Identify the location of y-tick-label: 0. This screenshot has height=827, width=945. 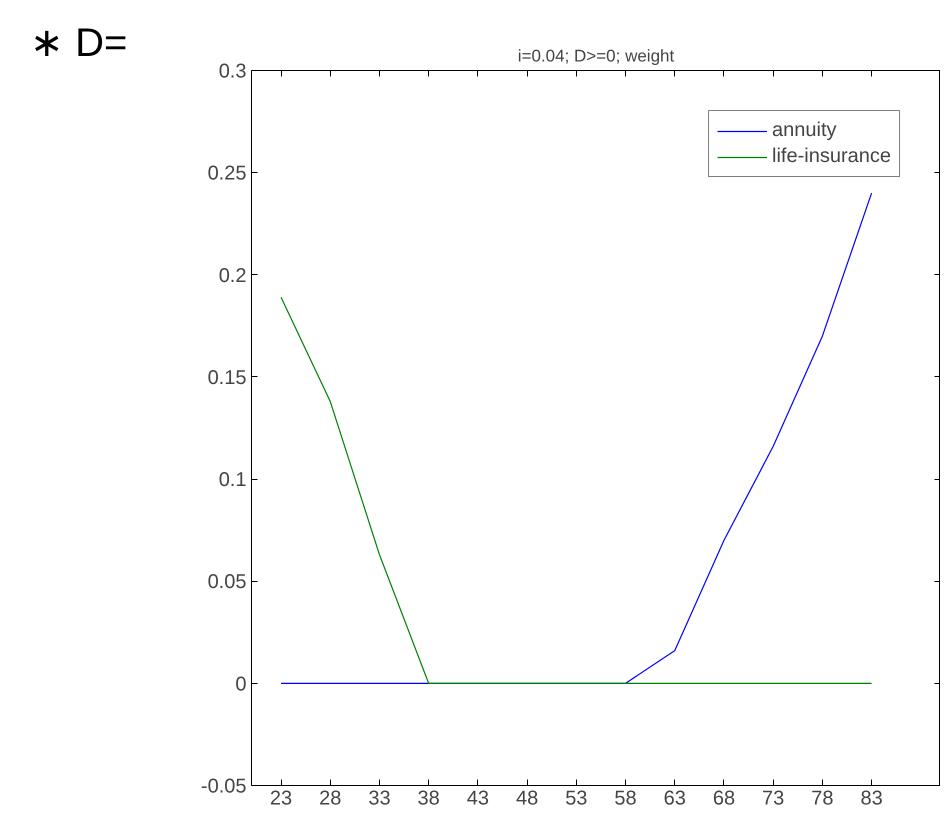
(240, 684).